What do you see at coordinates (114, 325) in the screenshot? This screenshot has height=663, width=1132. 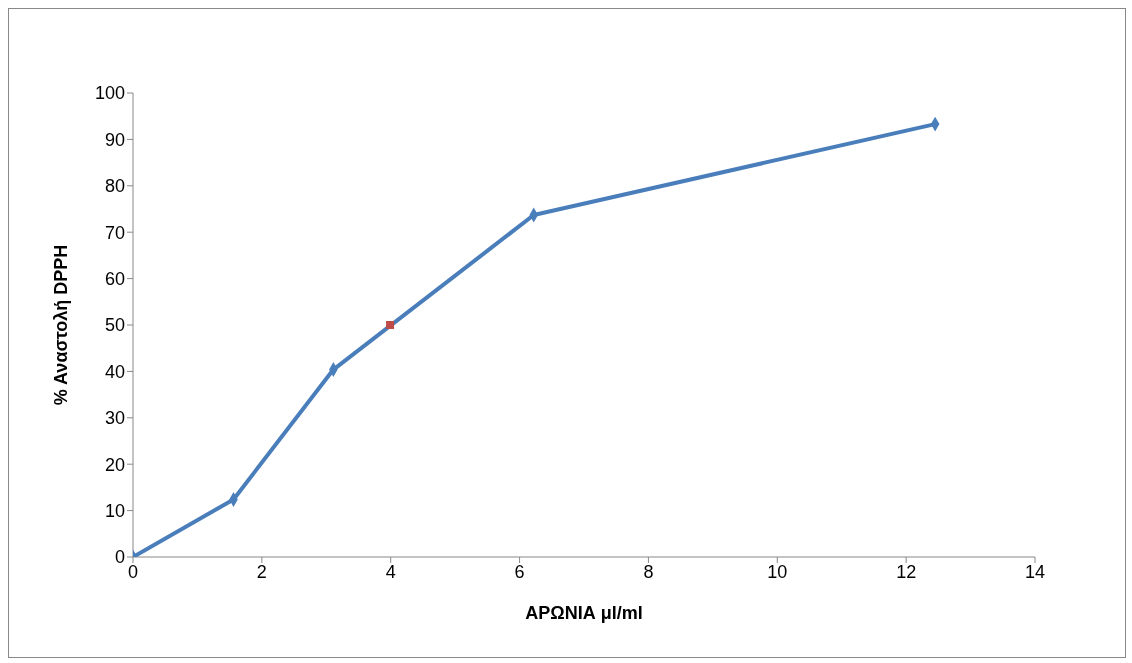 I see `y-tick-label: 50` at bounding box center [114, 325].